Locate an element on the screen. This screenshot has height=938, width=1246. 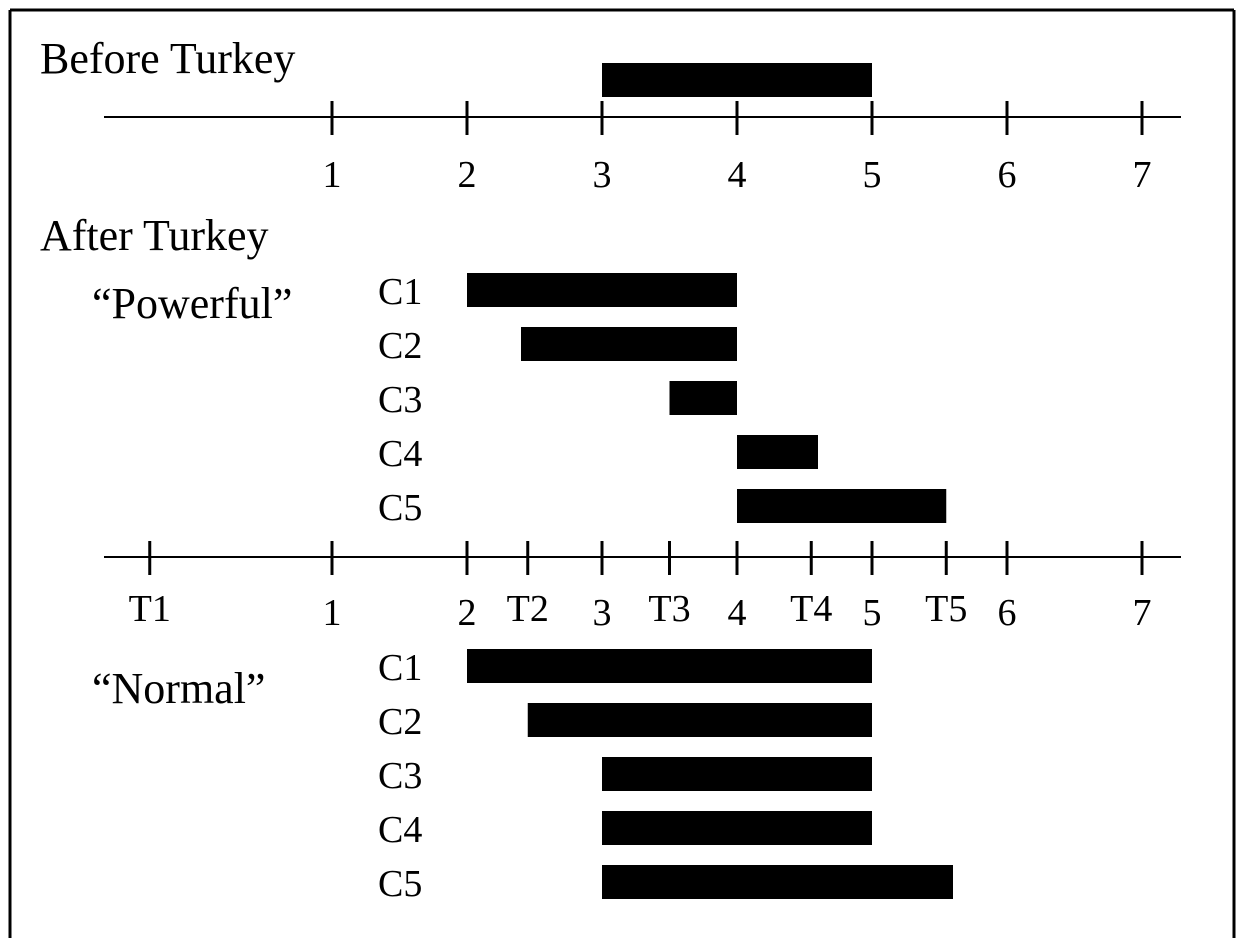
after-tick-label: 2 is located at coordinates (467, 613).